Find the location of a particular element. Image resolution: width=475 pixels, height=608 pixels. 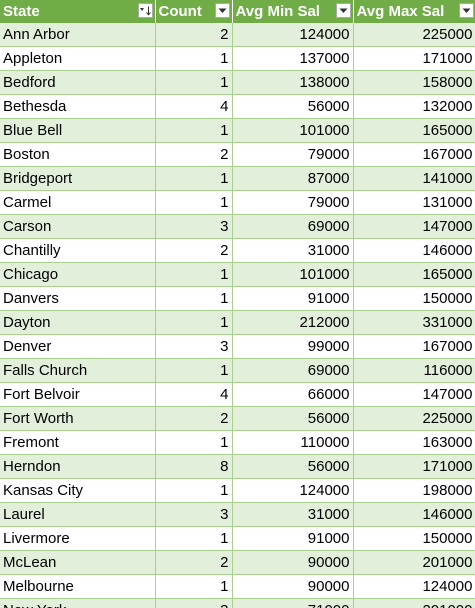

cell-avg-min-sal: 138000 is located at coordinates (292, 83).